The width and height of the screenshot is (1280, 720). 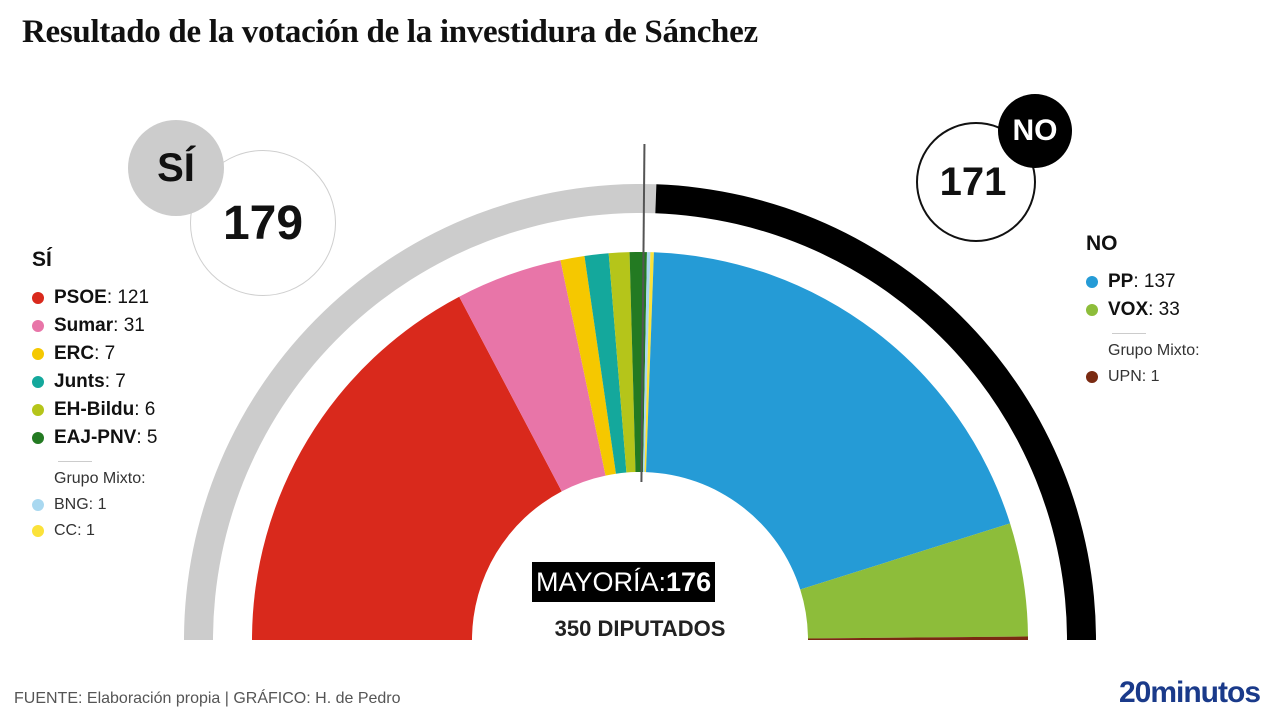 I want to click on majority-value: 176, so click(x=689, y=582).